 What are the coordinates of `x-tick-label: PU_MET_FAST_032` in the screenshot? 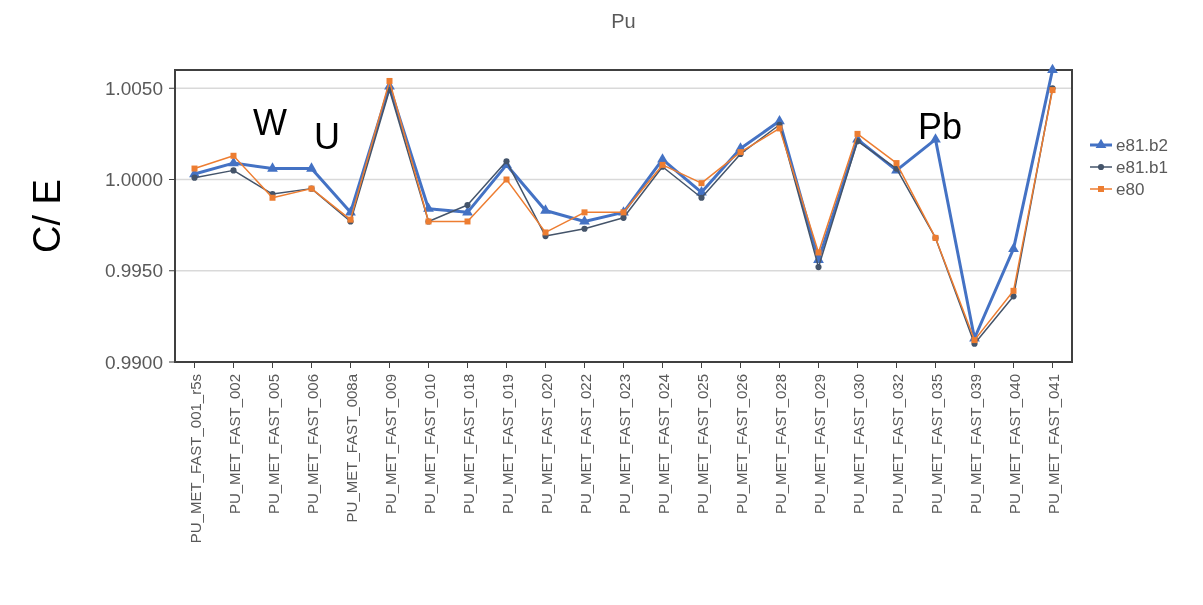 It's located at (897, 444).